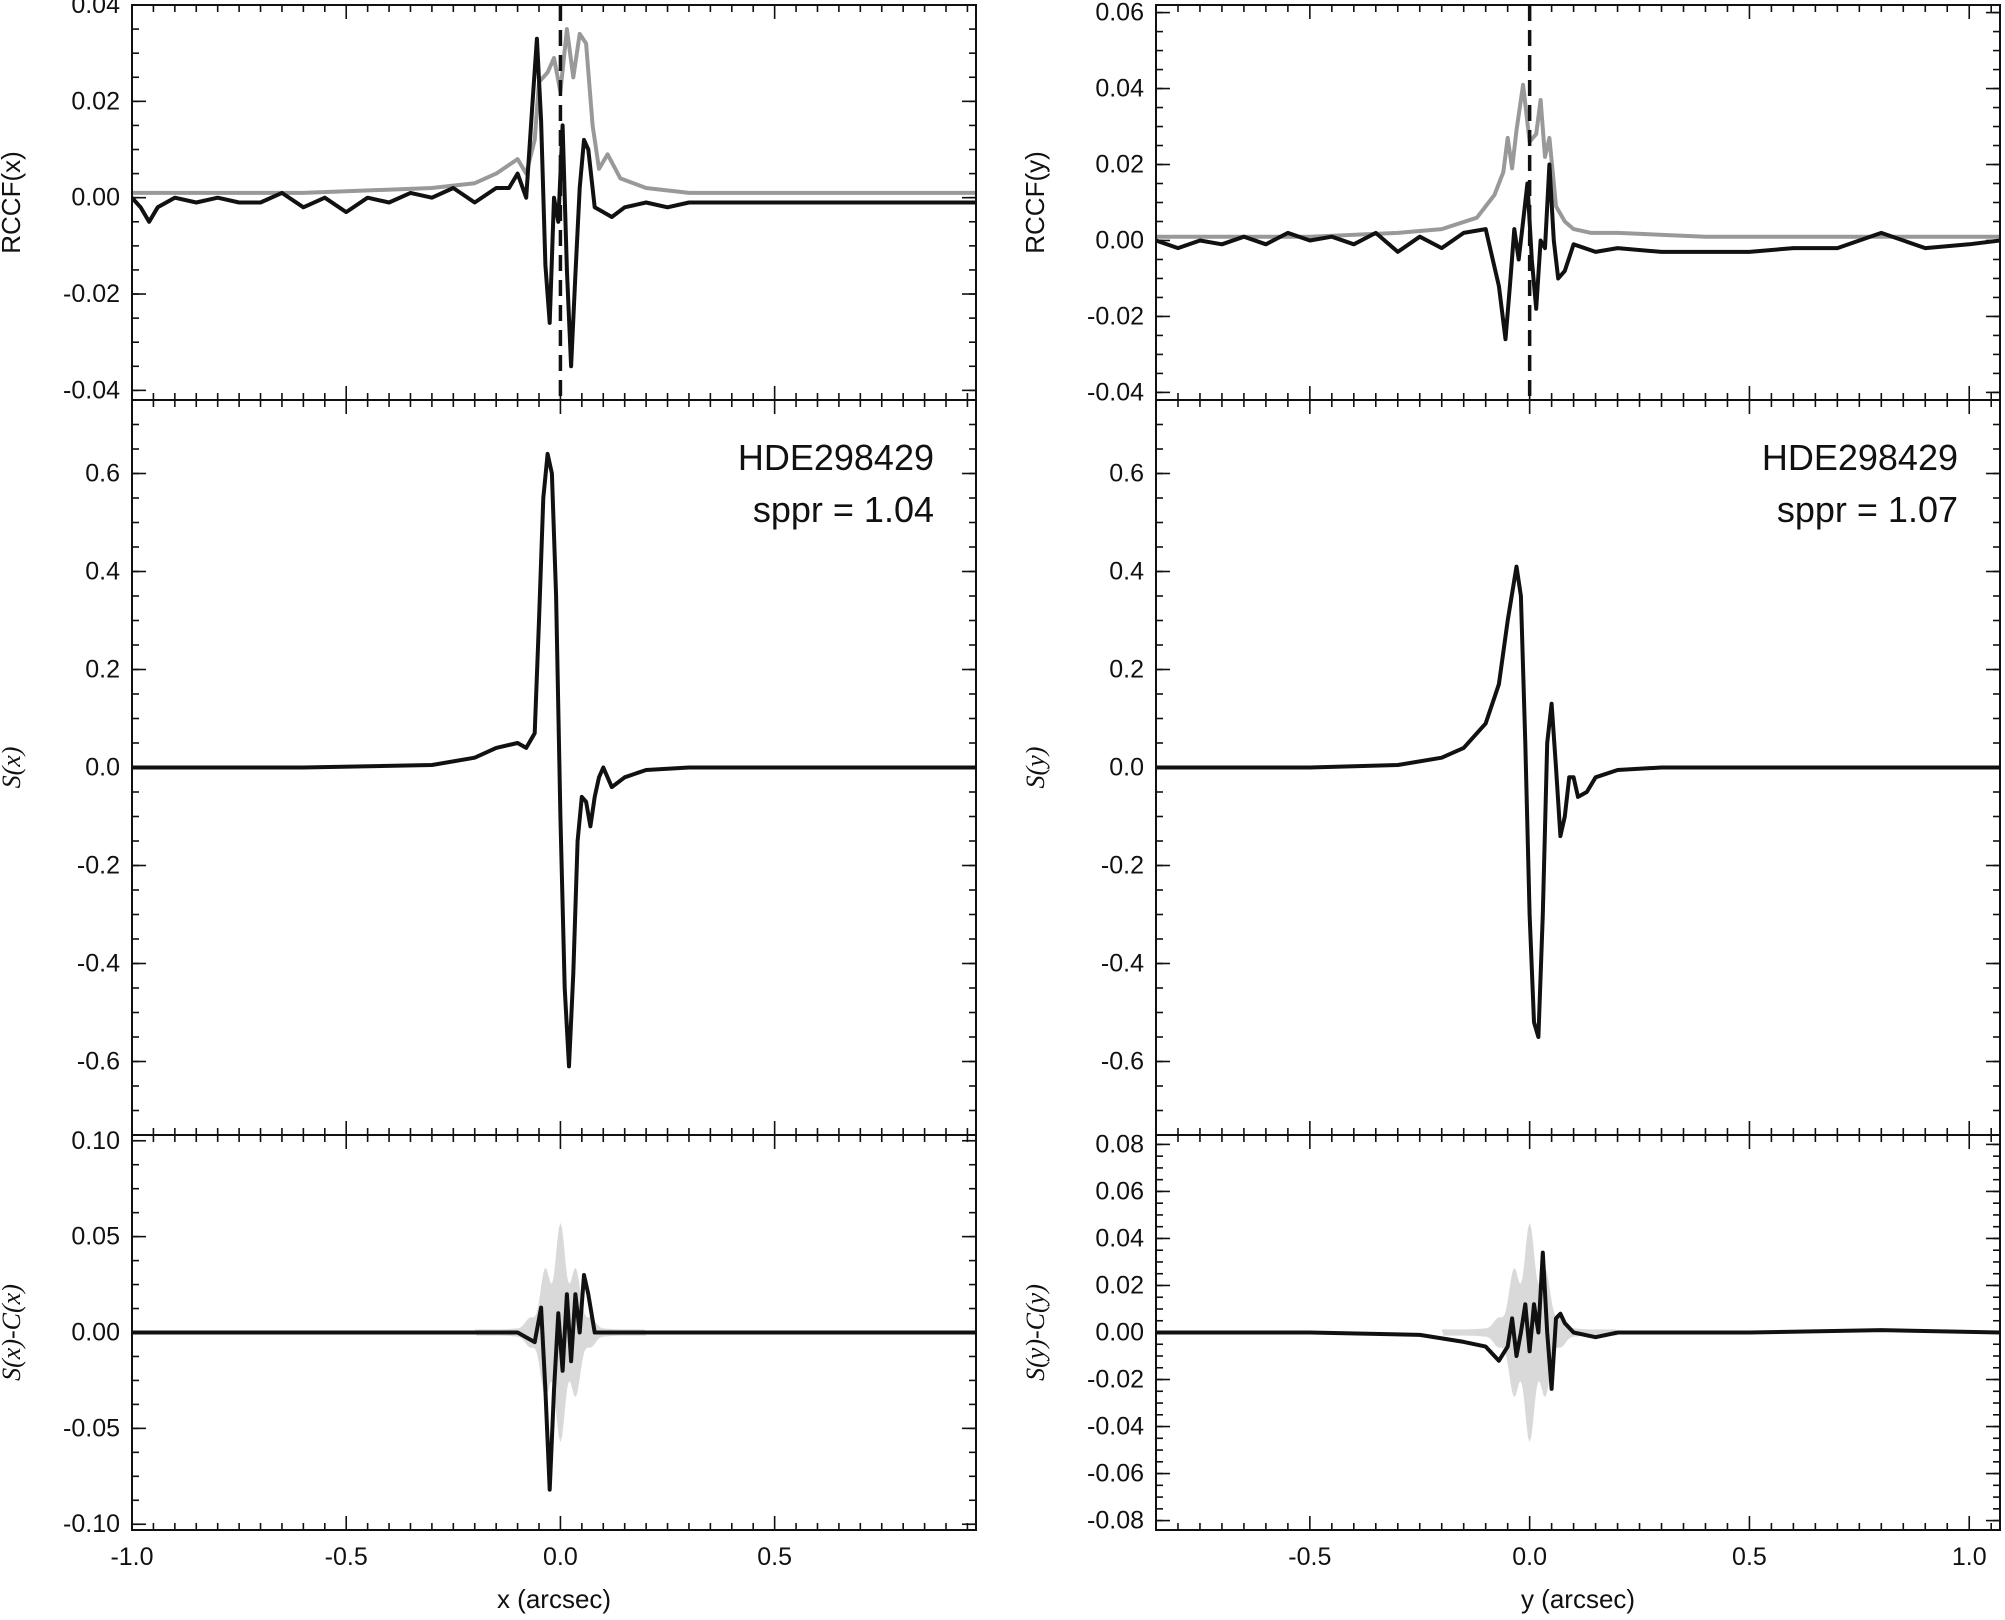 The image size is (2005, 1620). I want to click on y-tick-label: -0.10, so click(91, 1524).